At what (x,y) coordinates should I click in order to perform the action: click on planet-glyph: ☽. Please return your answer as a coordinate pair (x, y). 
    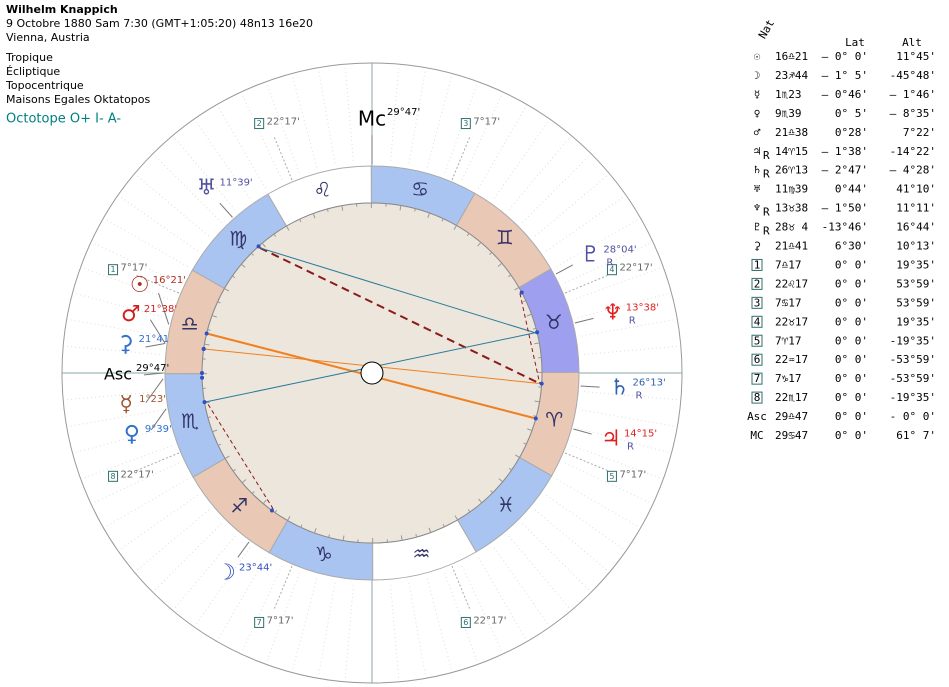
    Looking at the image, I should click on (226, 573).